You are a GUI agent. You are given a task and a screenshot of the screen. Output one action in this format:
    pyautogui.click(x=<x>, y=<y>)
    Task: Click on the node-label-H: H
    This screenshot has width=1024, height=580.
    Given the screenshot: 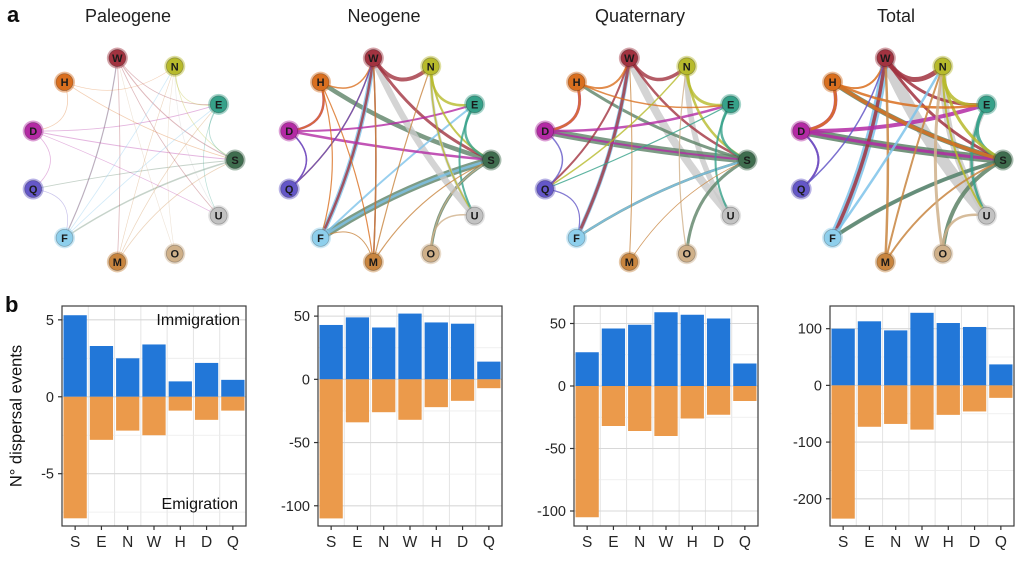 What is the action you would take?
    pyautogui.click(x=833, y=83)
    